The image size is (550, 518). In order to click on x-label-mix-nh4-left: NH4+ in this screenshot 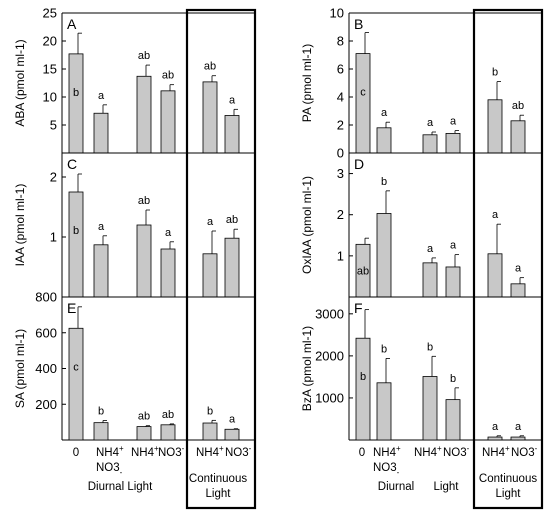, I will do `click(110, 451)`.